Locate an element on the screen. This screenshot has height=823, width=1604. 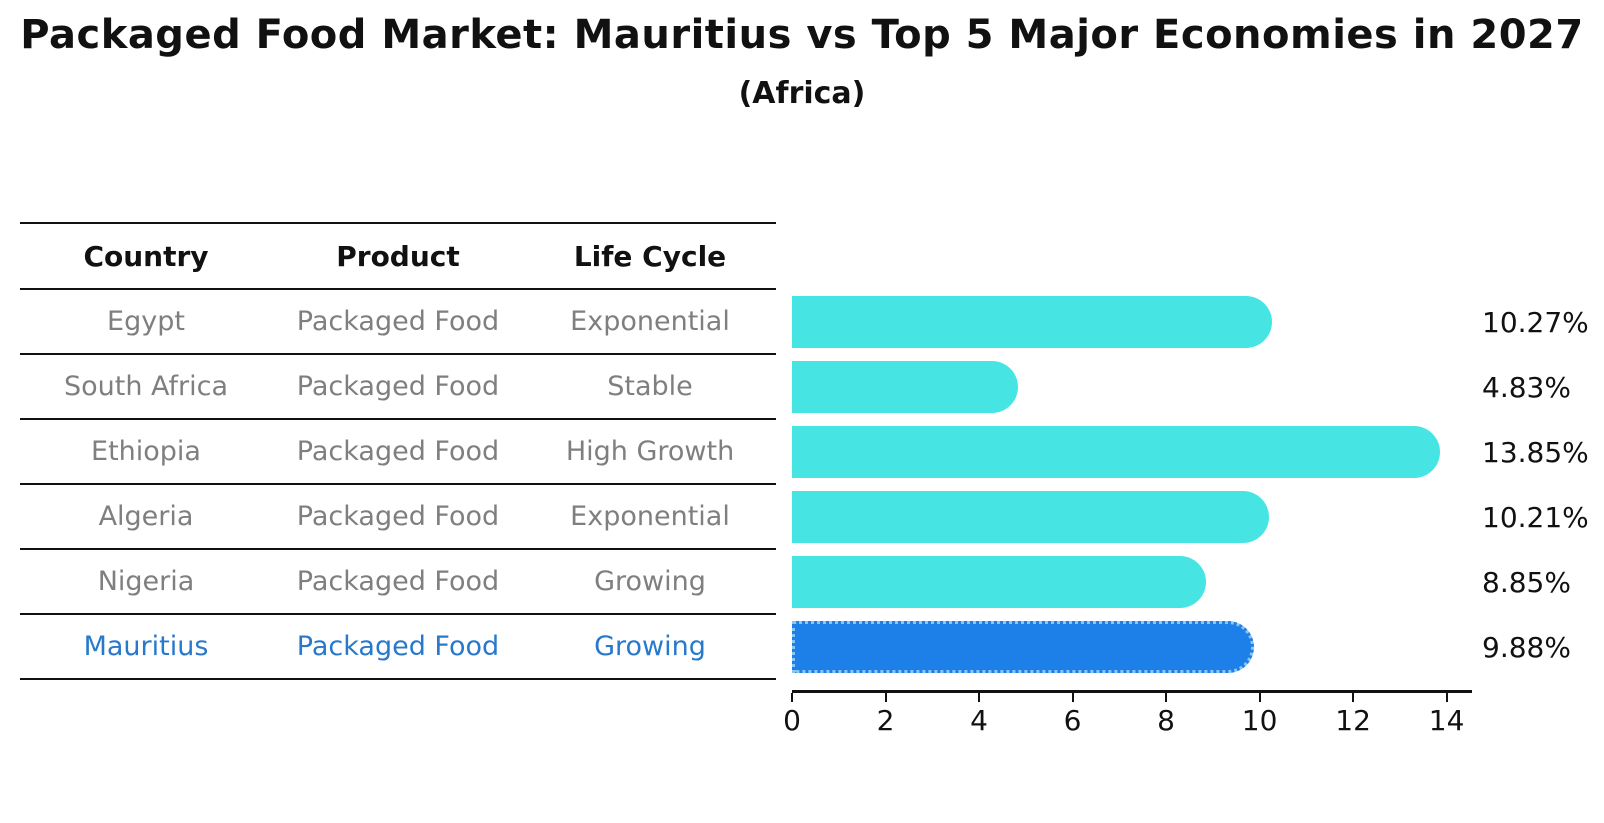
cell-country: Nigeria is located at coordinates (146, 581).